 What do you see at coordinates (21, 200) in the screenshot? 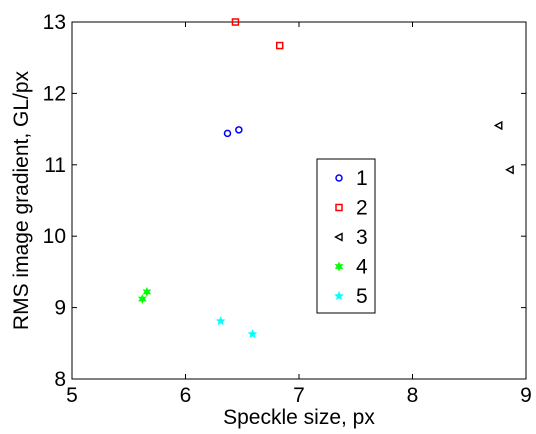
I see `y-axis-label: RMS image gradient, GL/px` at bounding box center [21, 200].